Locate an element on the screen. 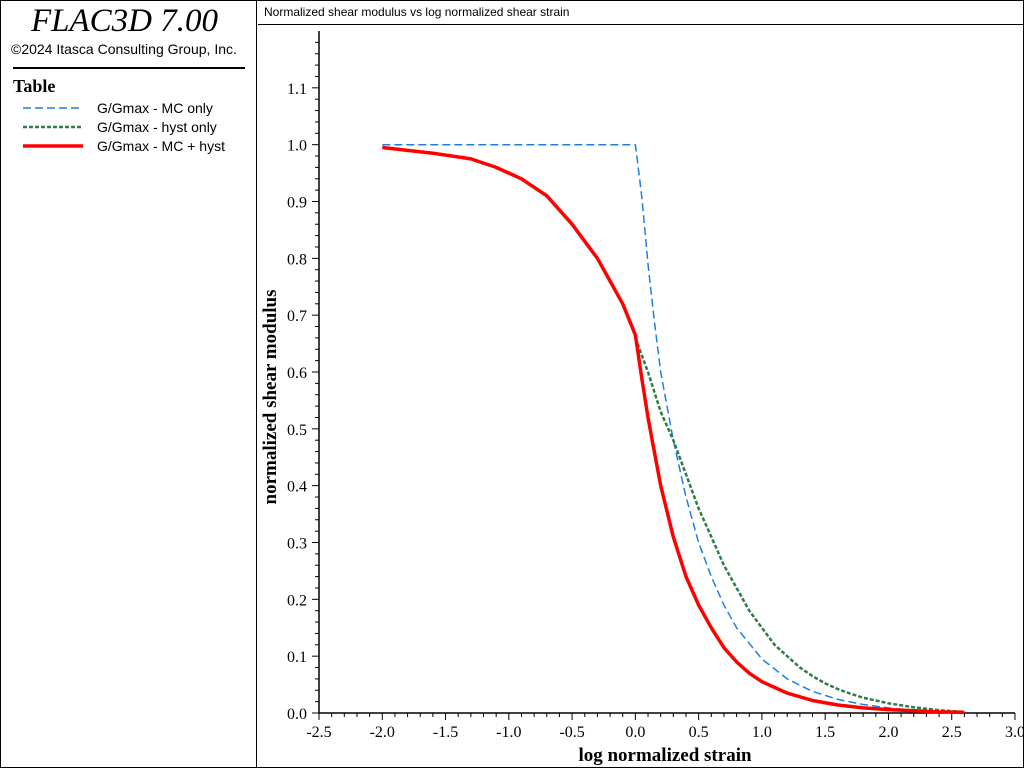 This screenshot has height=768, width=1024. x-tick-label: 1.0 is located at coordinates (762, 732).